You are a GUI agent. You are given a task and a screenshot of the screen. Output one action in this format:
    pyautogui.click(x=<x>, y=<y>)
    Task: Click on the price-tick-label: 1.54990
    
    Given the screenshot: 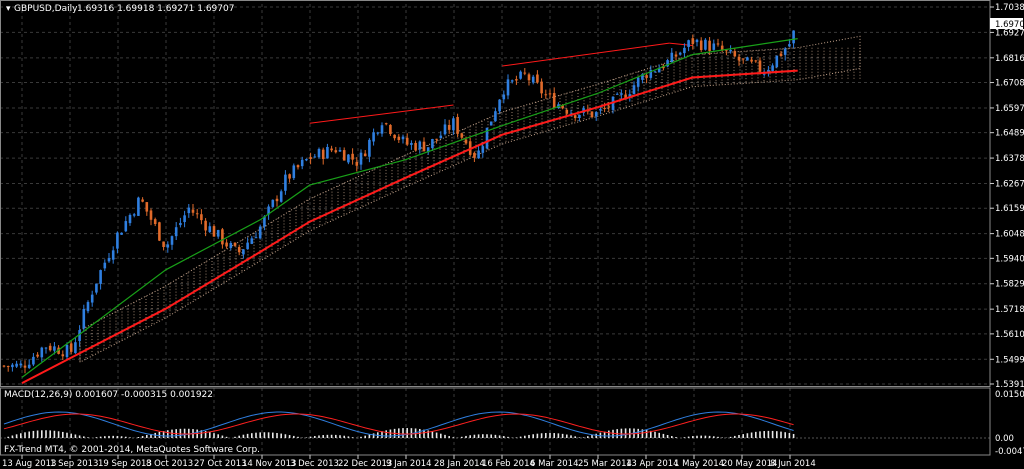 What is the action you would take?
    pyautogui.click(x=1009, y=360)
    